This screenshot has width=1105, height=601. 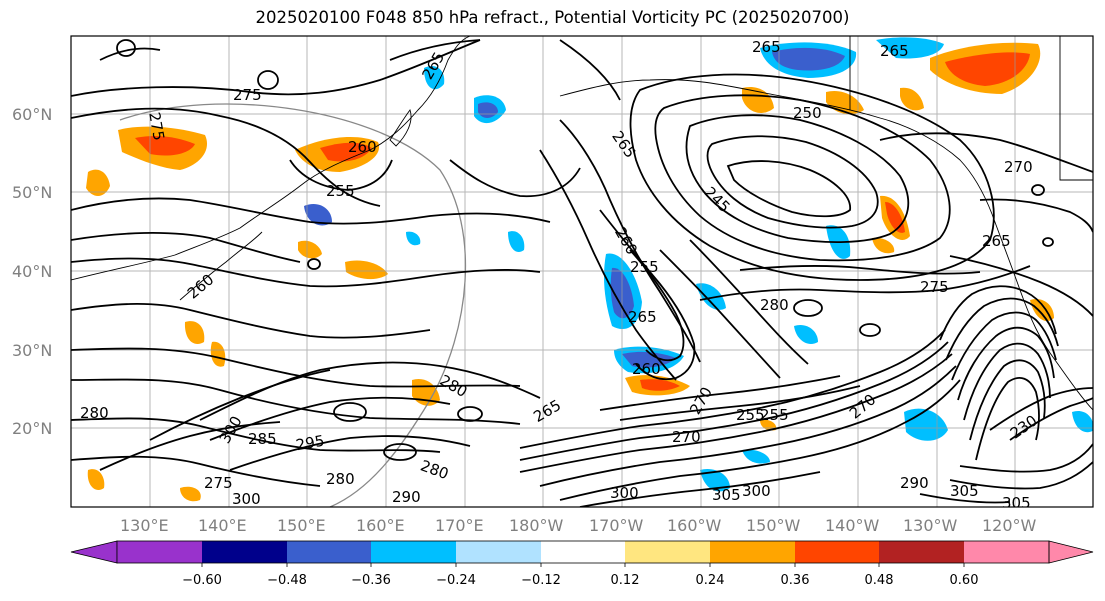 What do you see at coordinates (879, 580) in the screenshot?
I see `colorbar-tick-label: 0.48` at bounding box center [879, 580].